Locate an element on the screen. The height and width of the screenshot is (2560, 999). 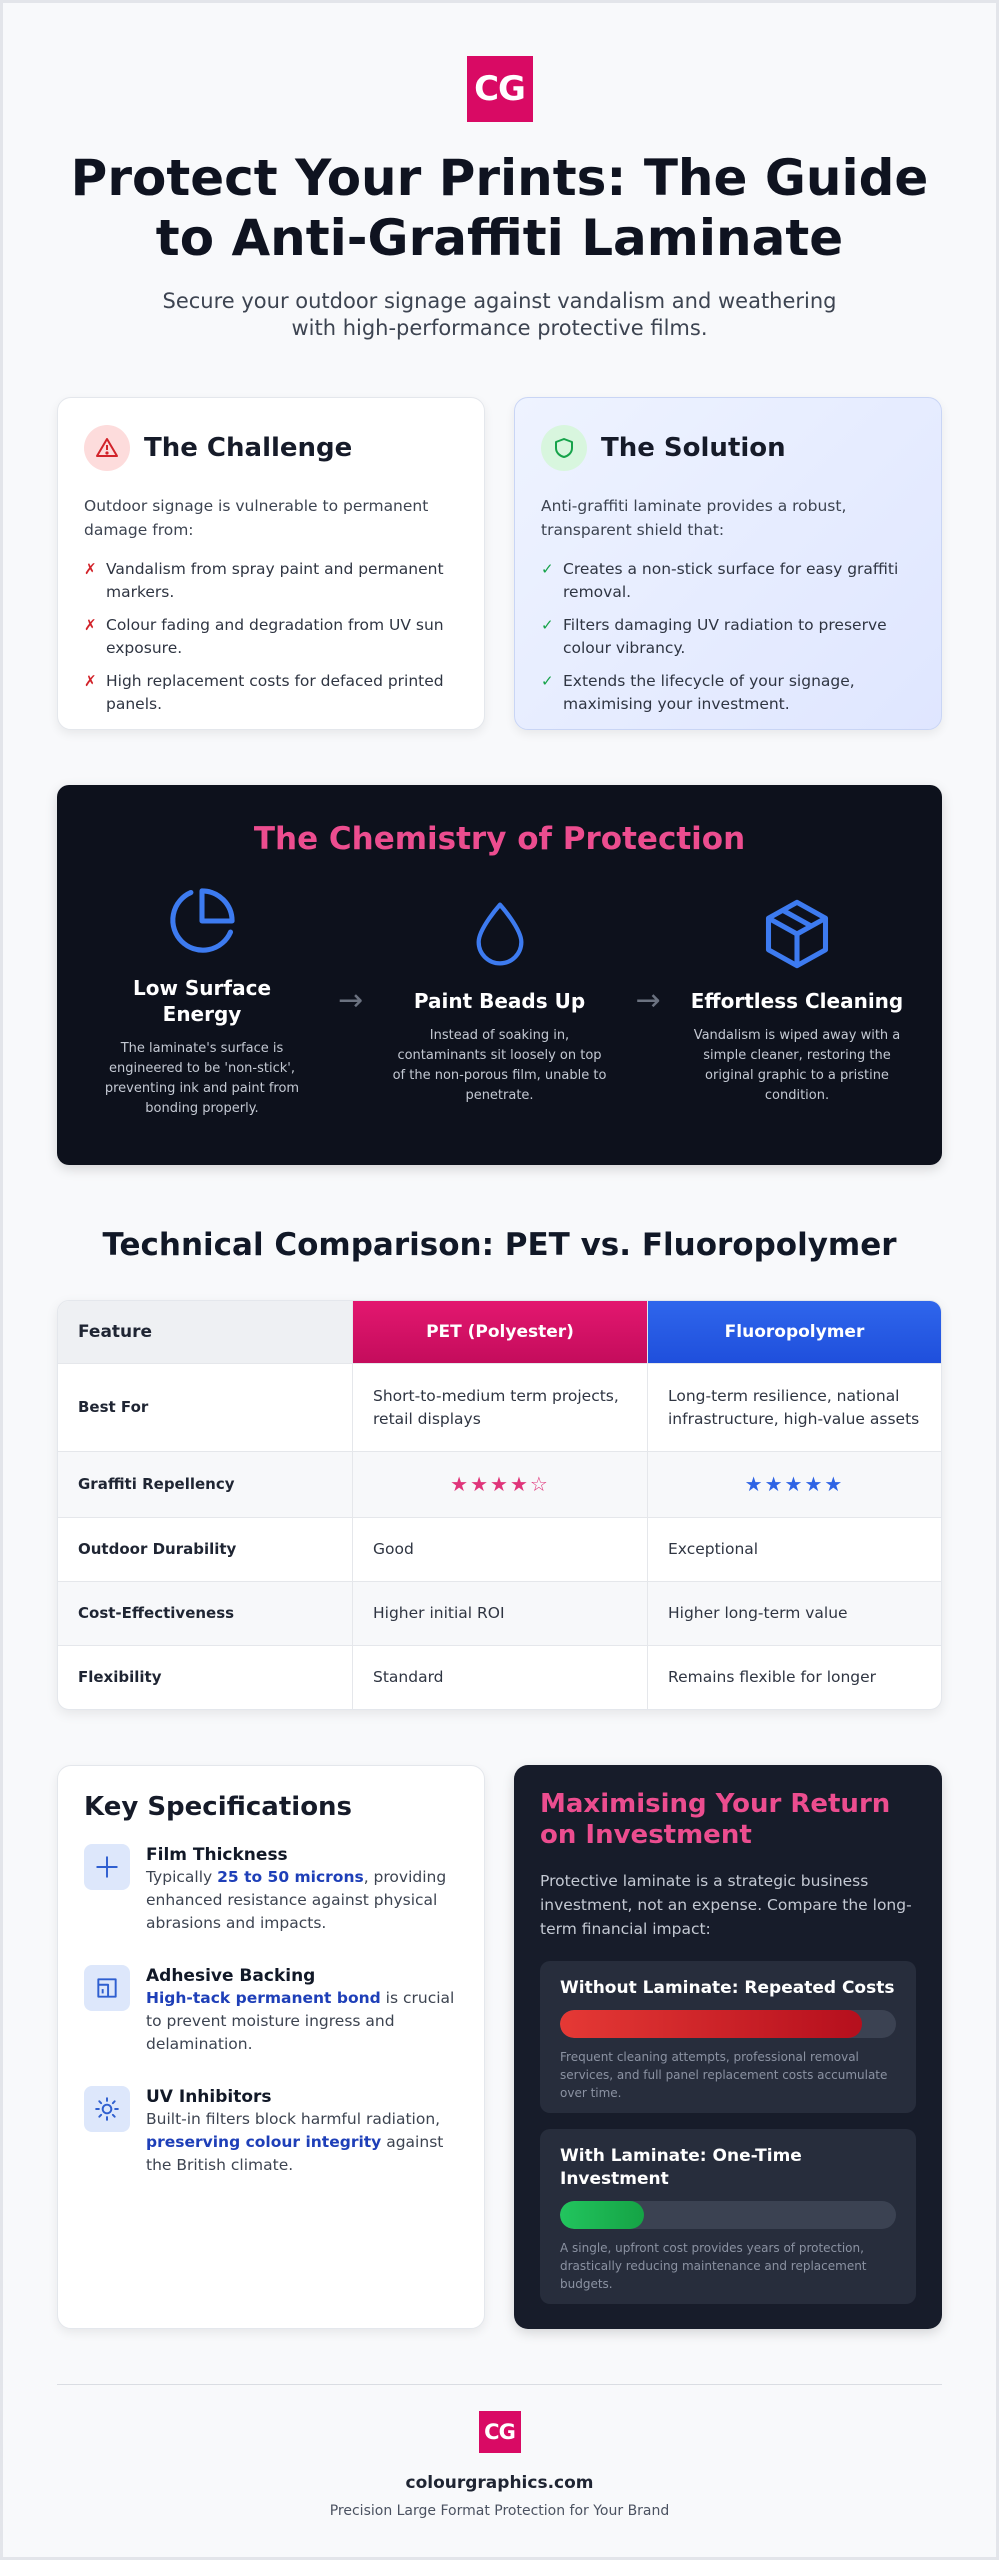
pie-chart-icon is located at coordinates (202, 921).